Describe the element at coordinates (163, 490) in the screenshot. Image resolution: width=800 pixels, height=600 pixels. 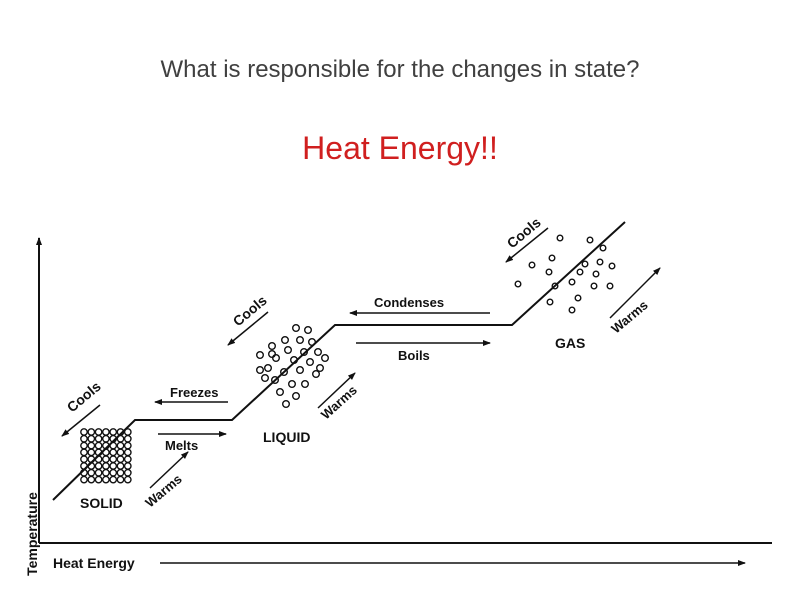
I see `warms-label-solid: Warms` at that location.